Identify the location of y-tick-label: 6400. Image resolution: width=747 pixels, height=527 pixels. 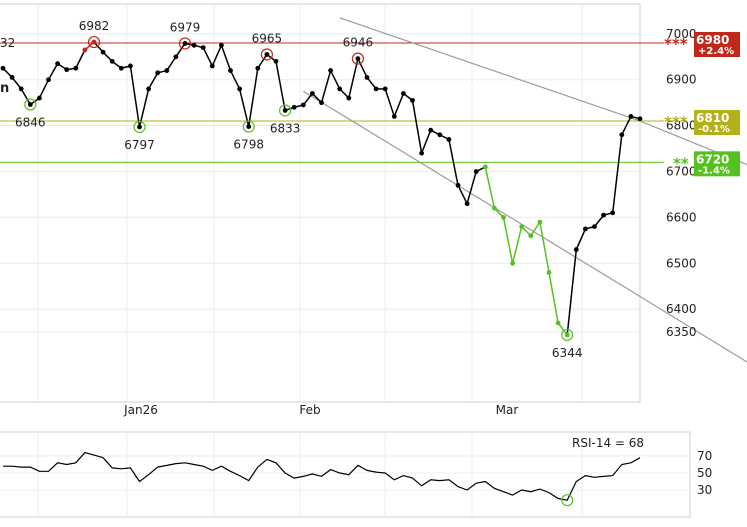
(681, 309).